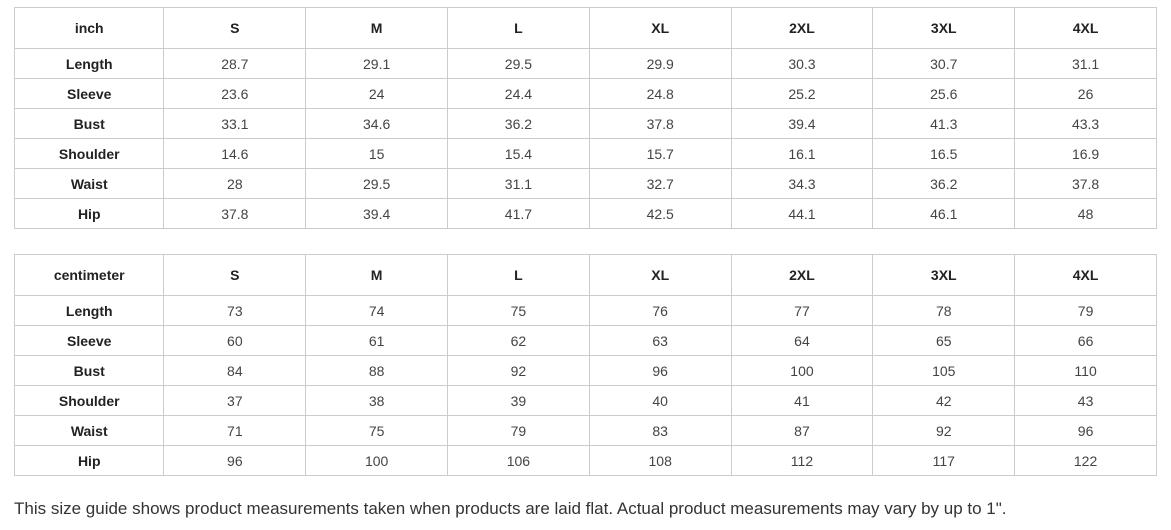 The image size is (1171, 530). I want to click on value-cell: 14.6, so click(235, 153).